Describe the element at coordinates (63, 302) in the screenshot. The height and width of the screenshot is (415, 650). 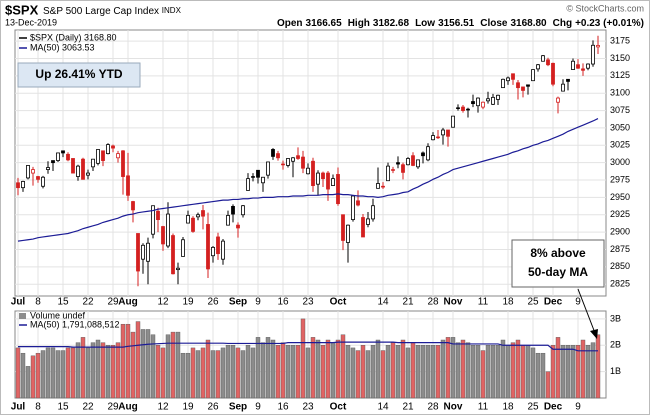
I see `x-tick-label: 15` at that location.